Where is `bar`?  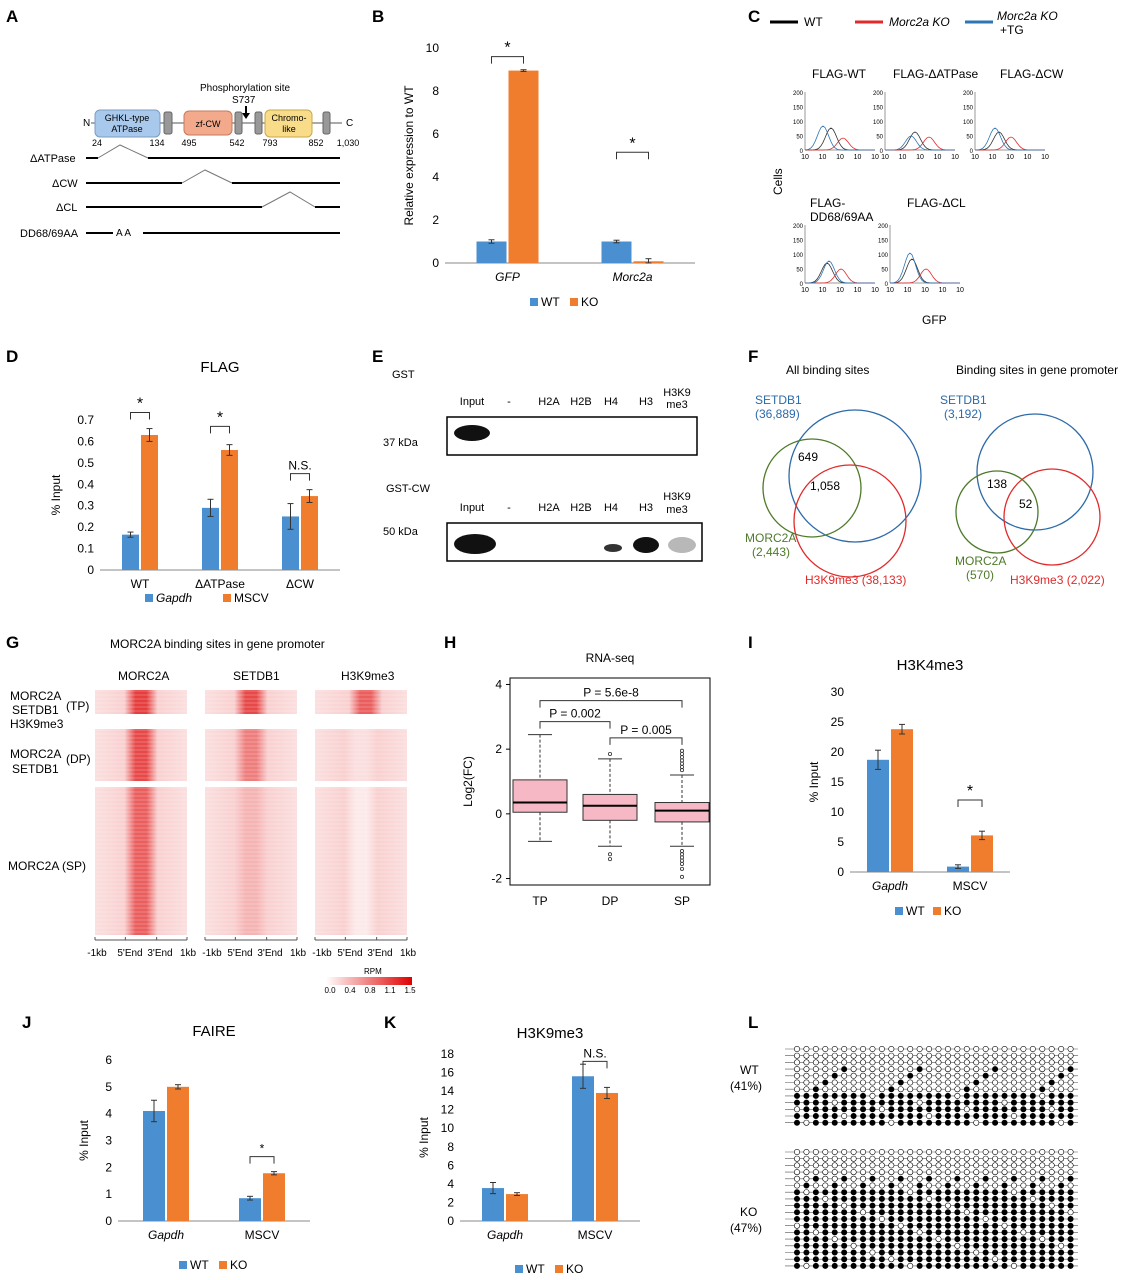 bar is located at coordinates (229, 510).